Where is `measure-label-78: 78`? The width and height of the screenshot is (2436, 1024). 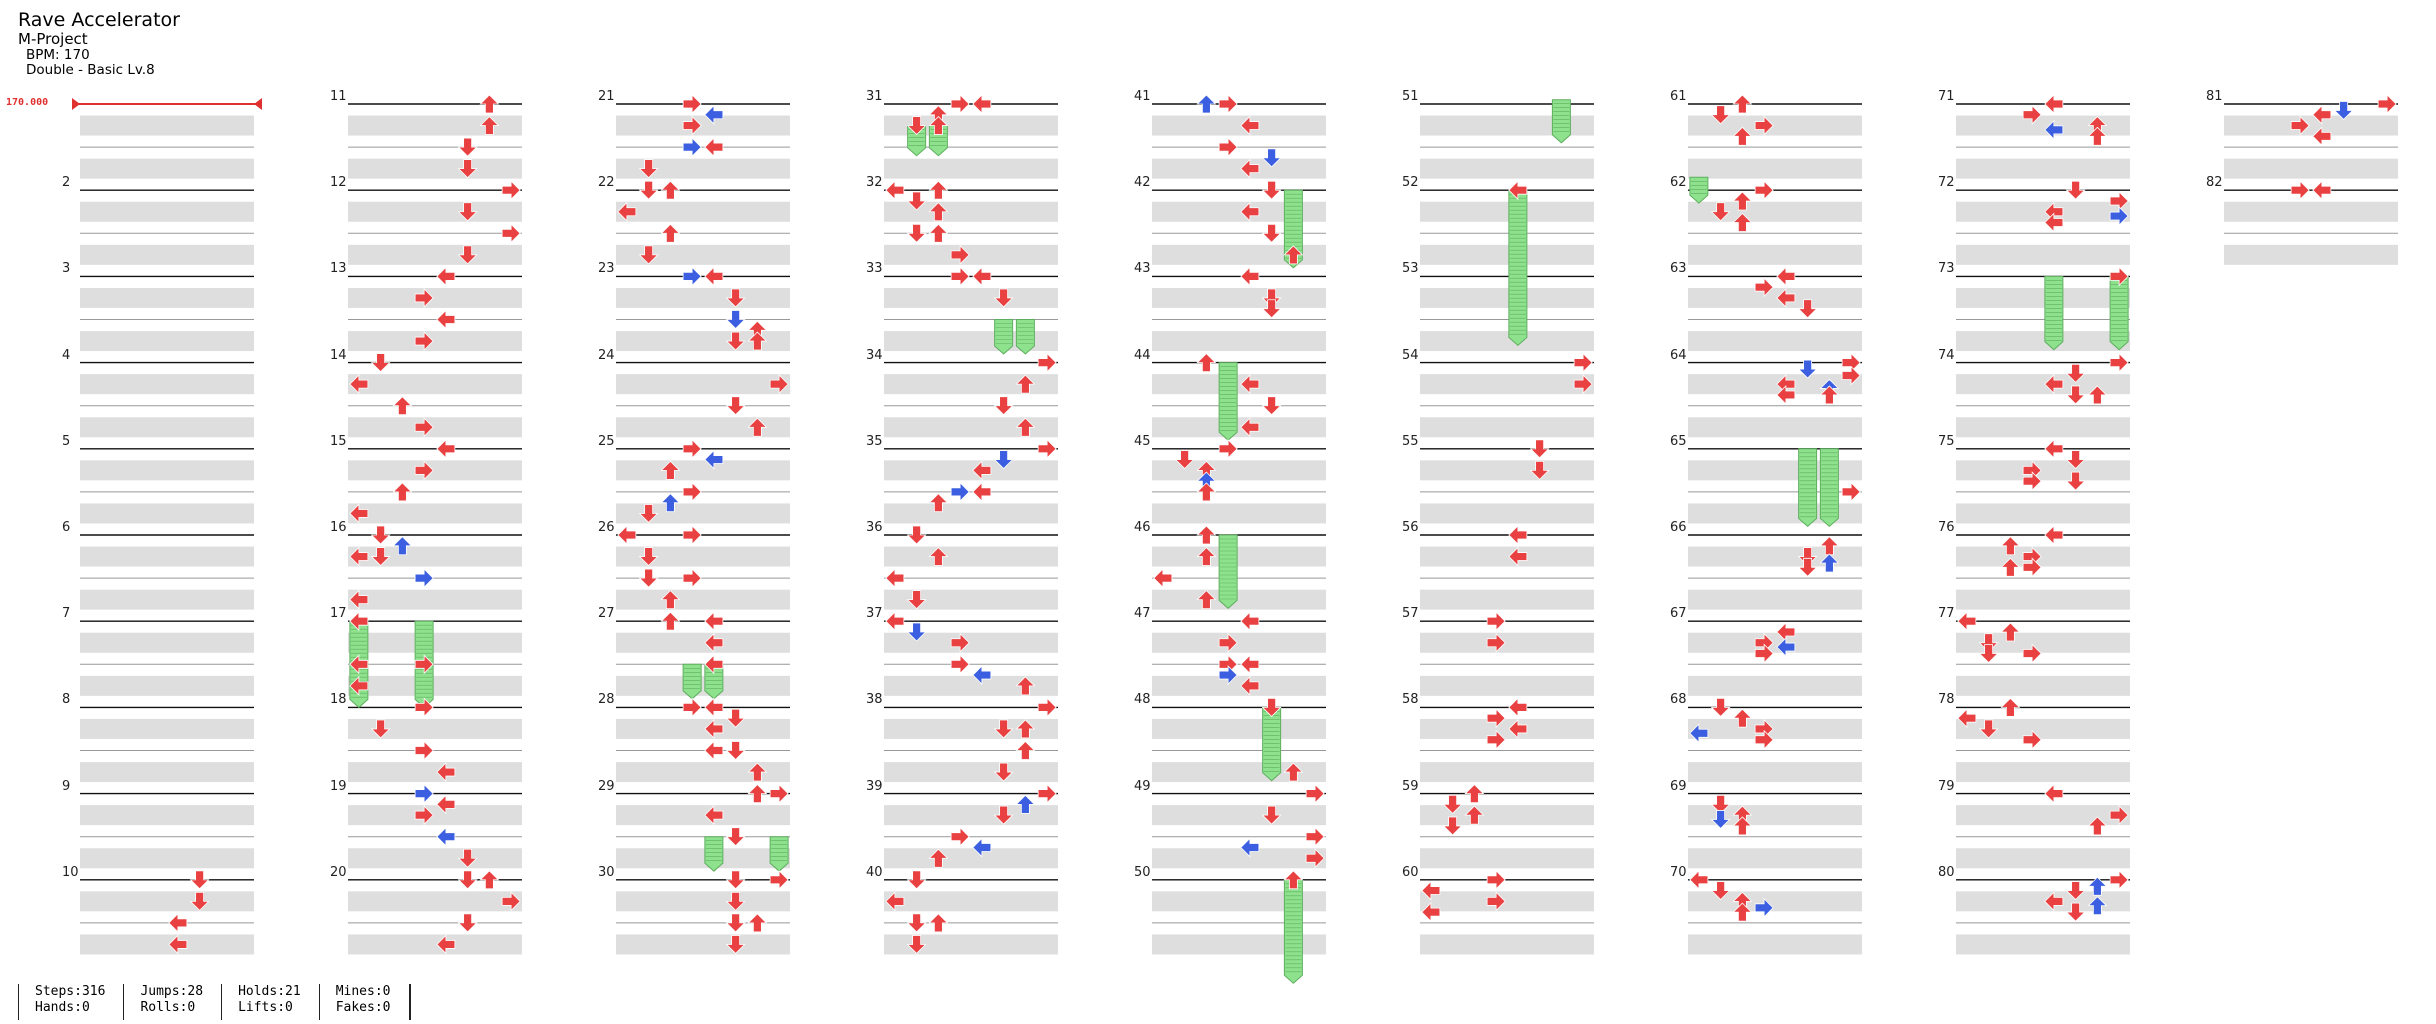
measure-label-78: 78 is located at coordinates (1946, 700).